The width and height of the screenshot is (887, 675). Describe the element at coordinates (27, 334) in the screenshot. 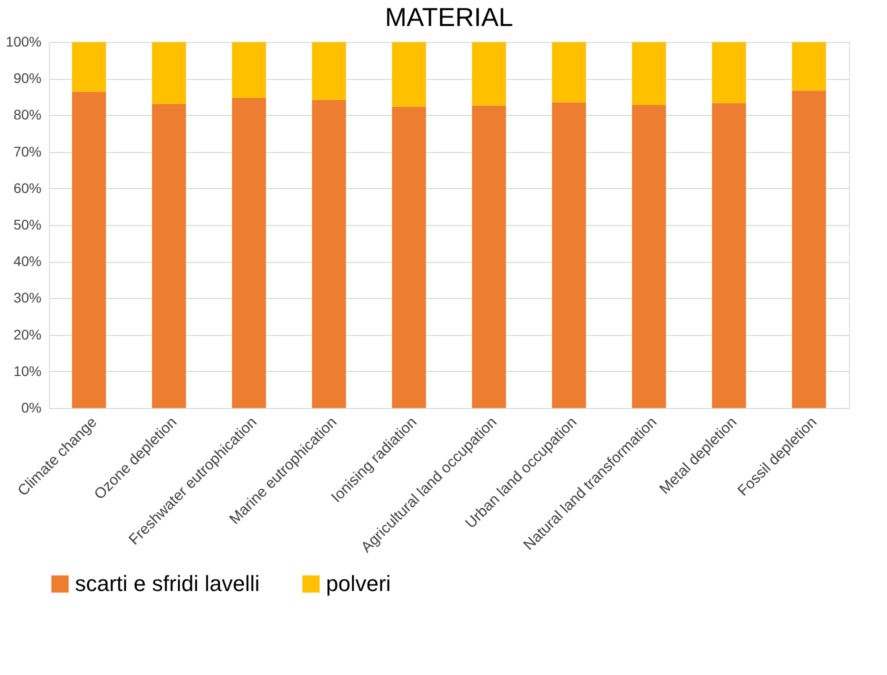

I see `y-tick-label: 20%` at that location.